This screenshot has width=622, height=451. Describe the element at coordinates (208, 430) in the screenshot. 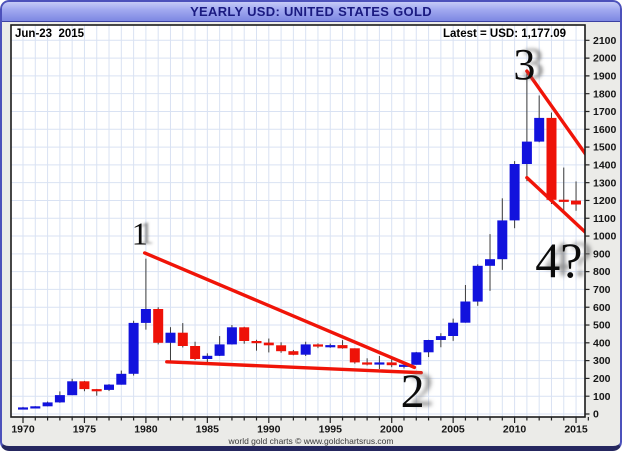

I see `svg-text: 1985` at that location.